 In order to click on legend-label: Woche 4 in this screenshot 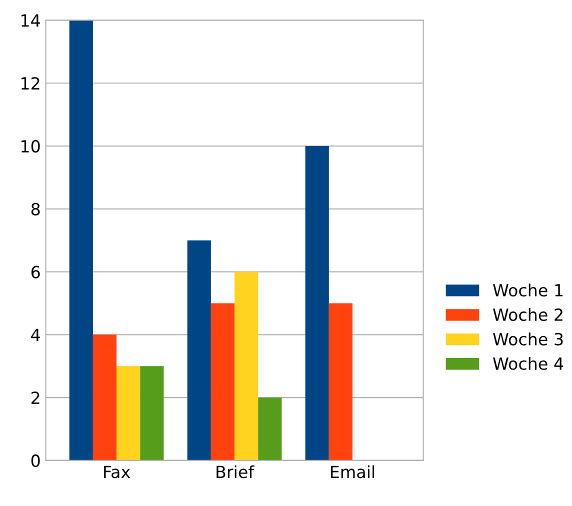, I will do `click(528, 363)`.